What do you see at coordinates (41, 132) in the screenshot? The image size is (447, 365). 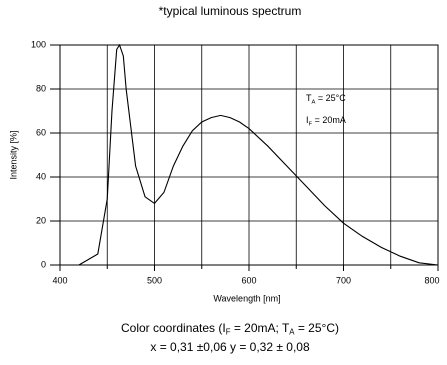 I see `y-tick-label: 60` at bounding box center [41, 132].